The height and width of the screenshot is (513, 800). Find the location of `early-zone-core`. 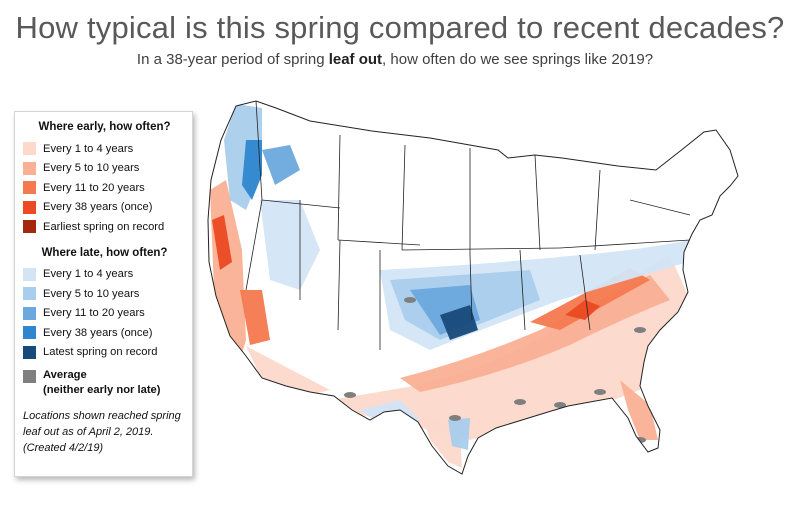

early-zone-core is located at coordinates (582, 310).